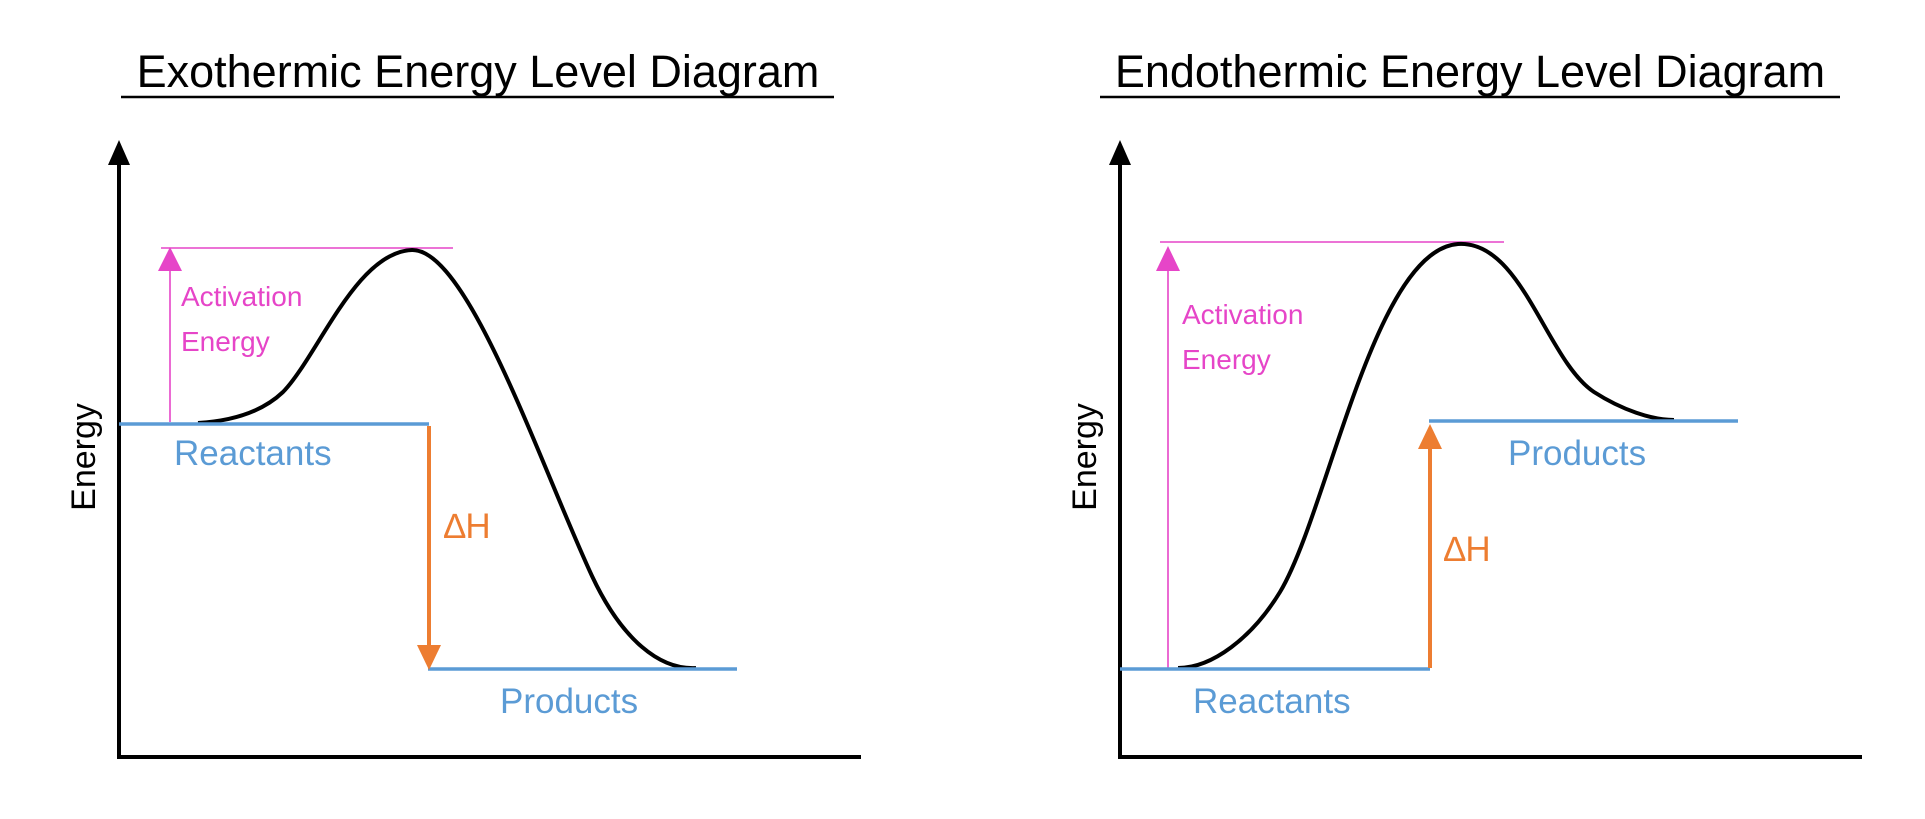  I want to click on endothermic-reactants-label: Reactants, so click(1272, 701).